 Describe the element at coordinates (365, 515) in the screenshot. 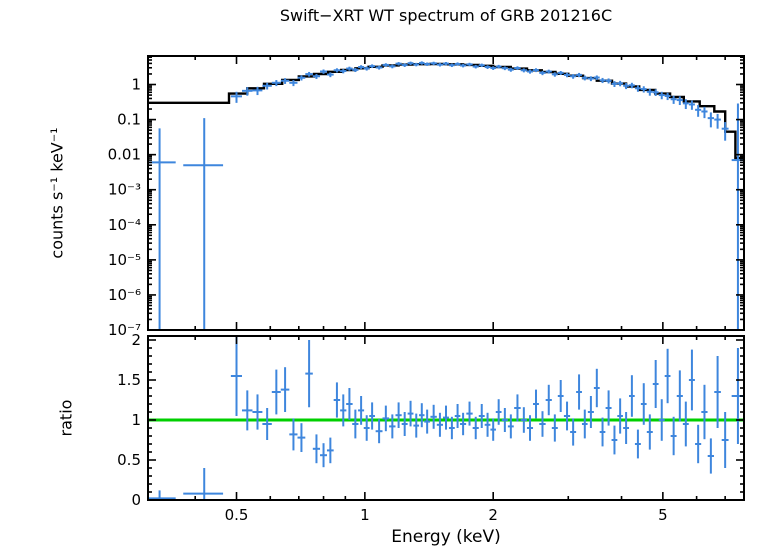

I see `x-tick-label: 1` at that location.